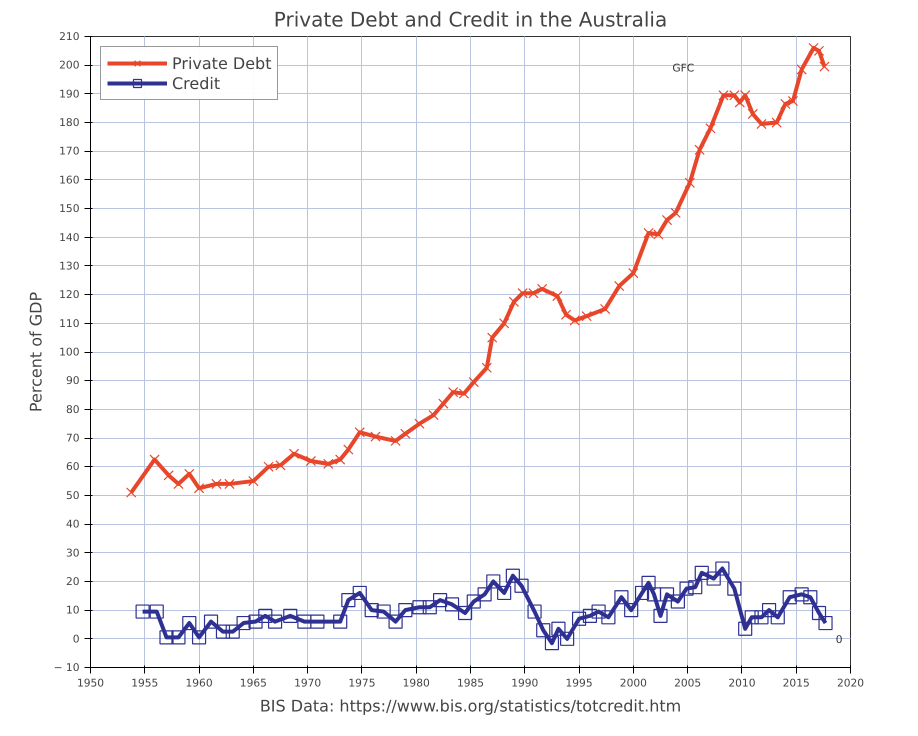 This screenshot has width=918, height=736. I want to click on x-tick-label: 2015, so click(796, 683).